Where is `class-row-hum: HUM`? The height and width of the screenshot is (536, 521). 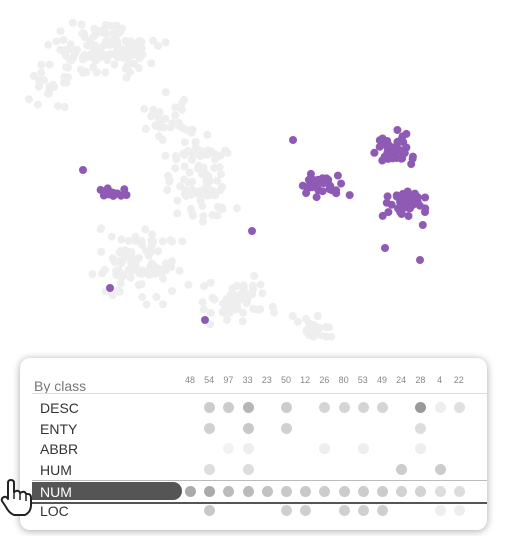 class-row-hum: HUM is located at coordinates (253, 470).